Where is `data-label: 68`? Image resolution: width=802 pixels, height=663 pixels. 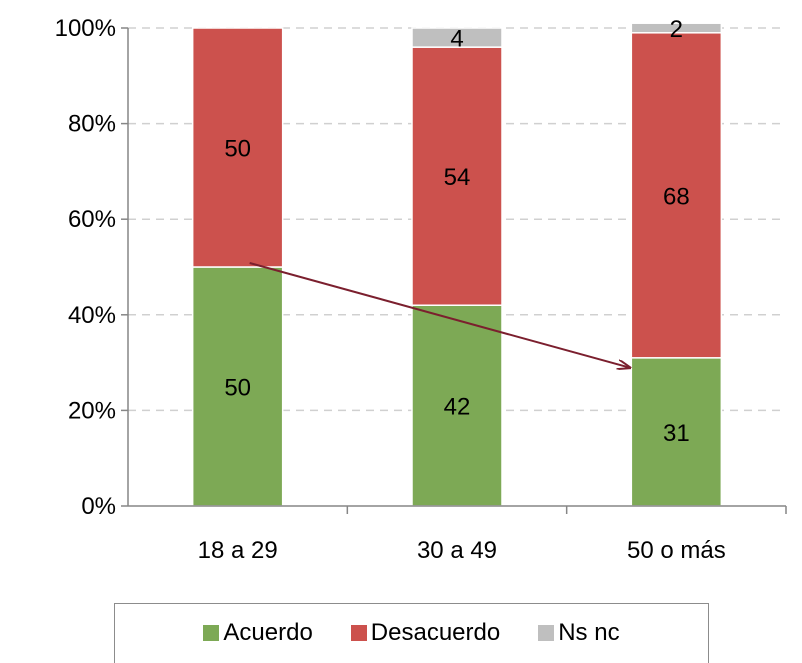
data-label: 68 is located at coordinates (676, 196).